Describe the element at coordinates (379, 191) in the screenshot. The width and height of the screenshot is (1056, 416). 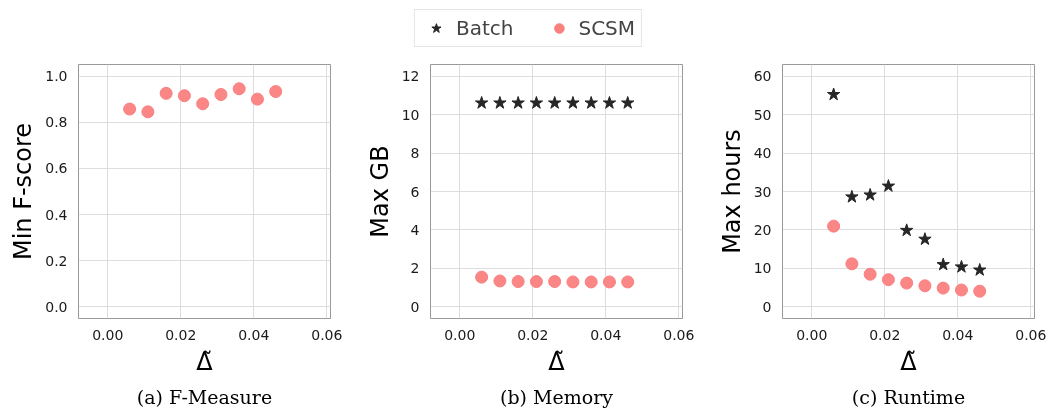
I see `y-axis-title: Max GB` at that location.